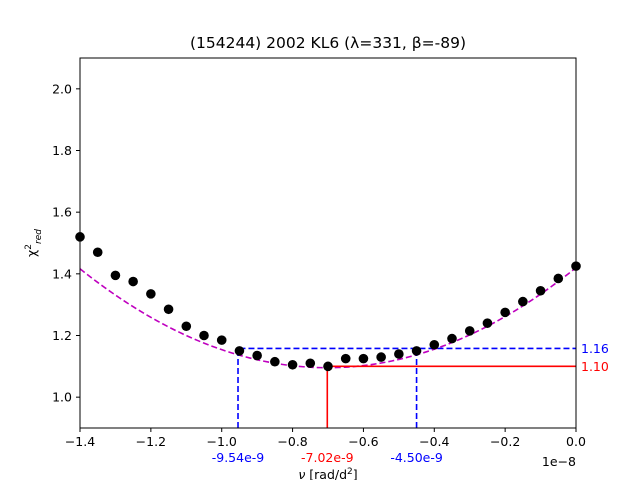 This screenshot has height=480, width=640. What do you see at coordinates (66, 243) in the screenshot?
I see `y-axis-ticks: 1.0 1.2 1.4 1.6 1.8 2.0` at bounding box center [66, 243].